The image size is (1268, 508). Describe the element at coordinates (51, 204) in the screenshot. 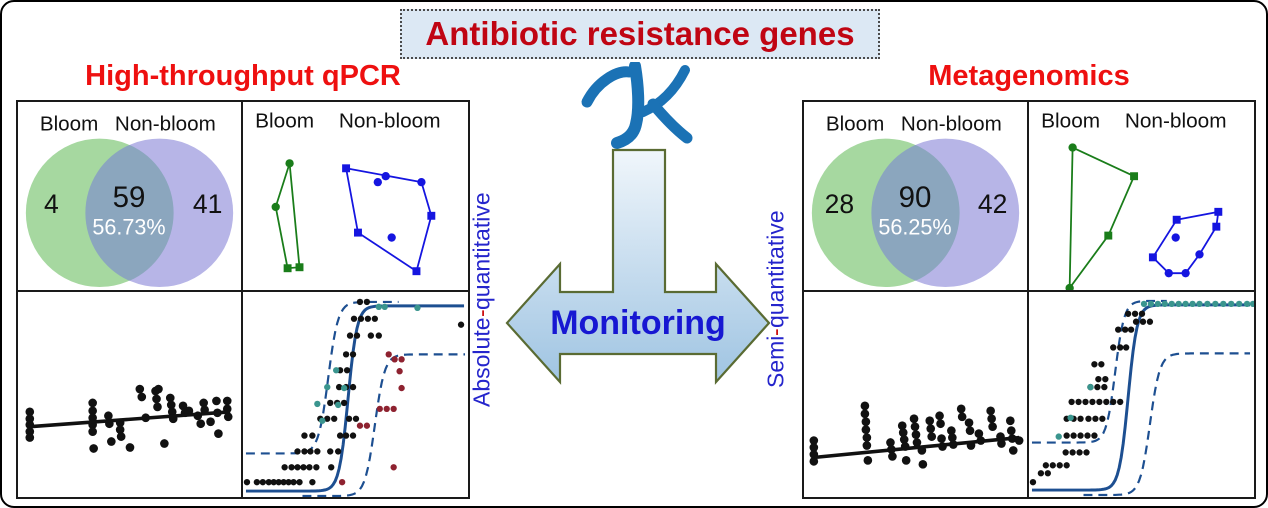

I see `venn-bloom-count: 4` at that location.